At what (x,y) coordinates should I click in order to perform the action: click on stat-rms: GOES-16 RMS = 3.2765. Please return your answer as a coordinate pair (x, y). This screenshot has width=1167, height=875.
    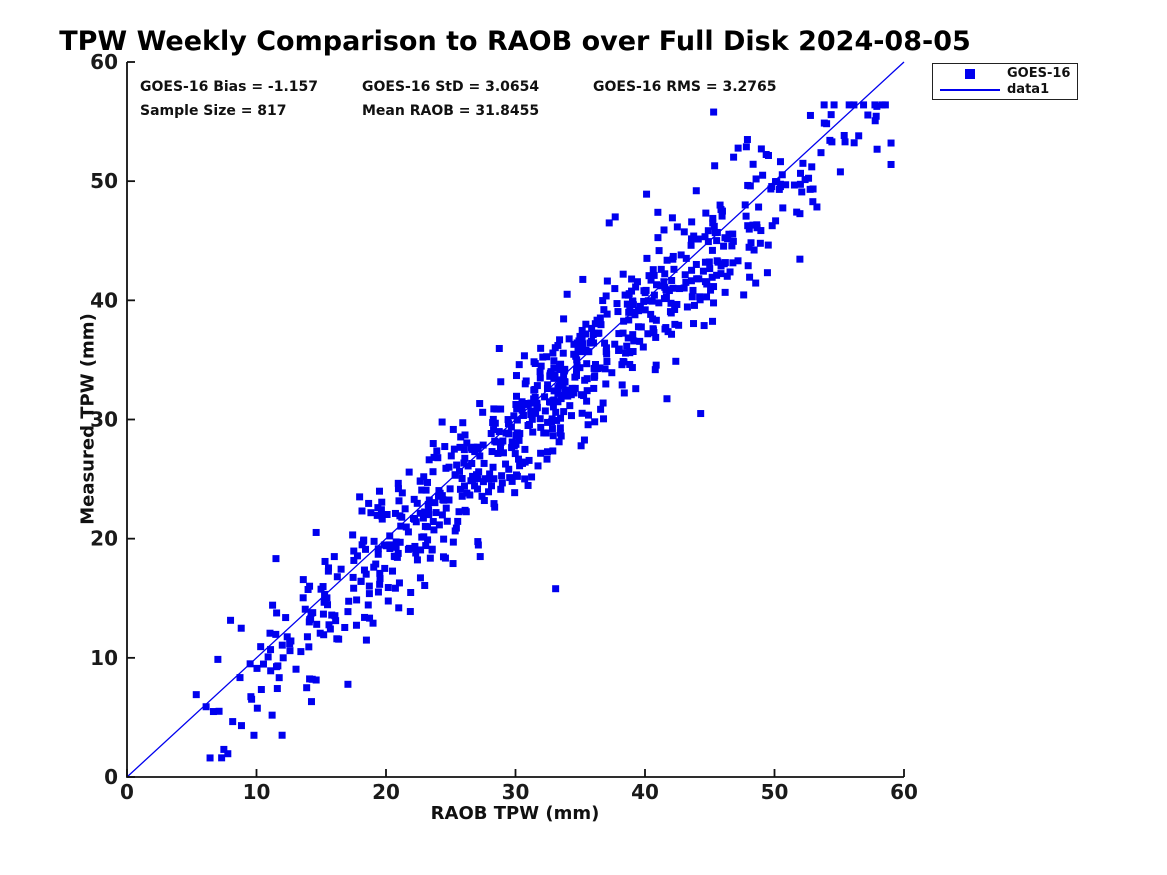
    Looking at the image, I should click on (685, 87).